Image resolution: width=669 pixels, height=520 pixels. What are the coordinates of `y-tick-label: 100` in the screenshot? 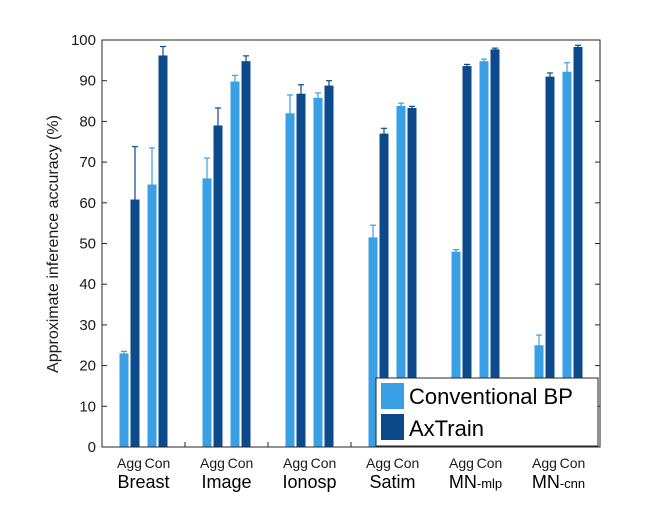 It's located at (83, 40).